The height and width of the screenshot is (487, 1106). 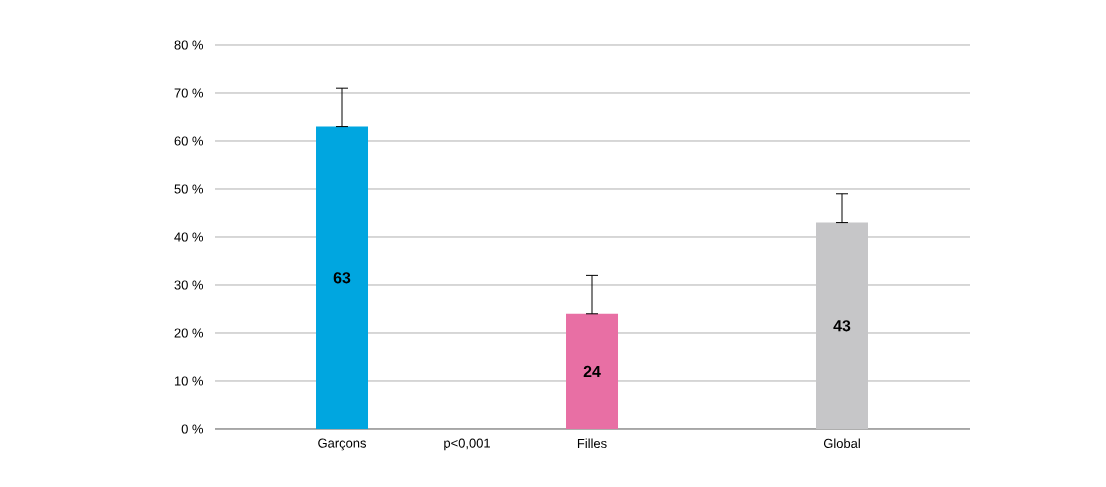 What do you see at coordinates (189, 285) in the screenshot?
I see `y-tick-label: 30 %` at bounding box center [189, 285].